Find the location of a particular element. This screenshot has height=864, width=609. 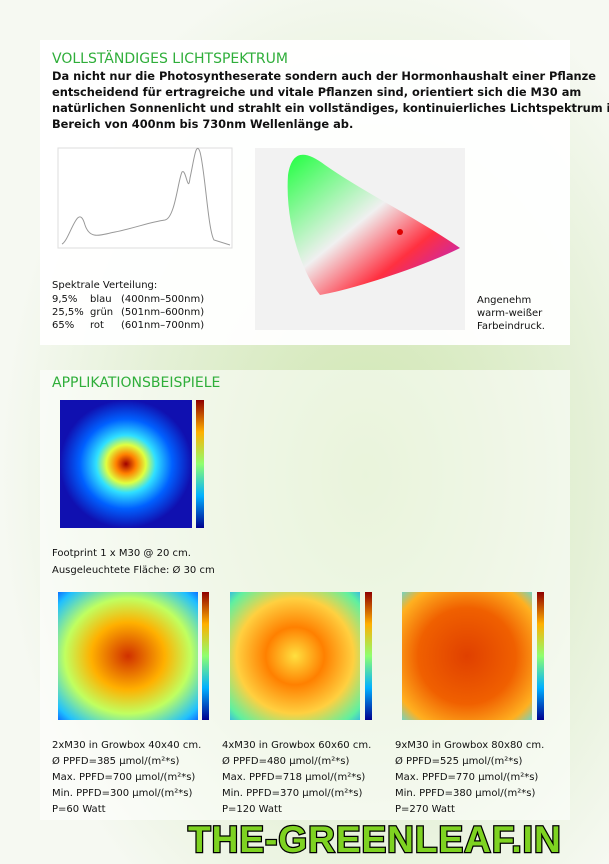

caption: Max. PPFD=700 µmol/(m²*s) is located at coordinates (123, 777).